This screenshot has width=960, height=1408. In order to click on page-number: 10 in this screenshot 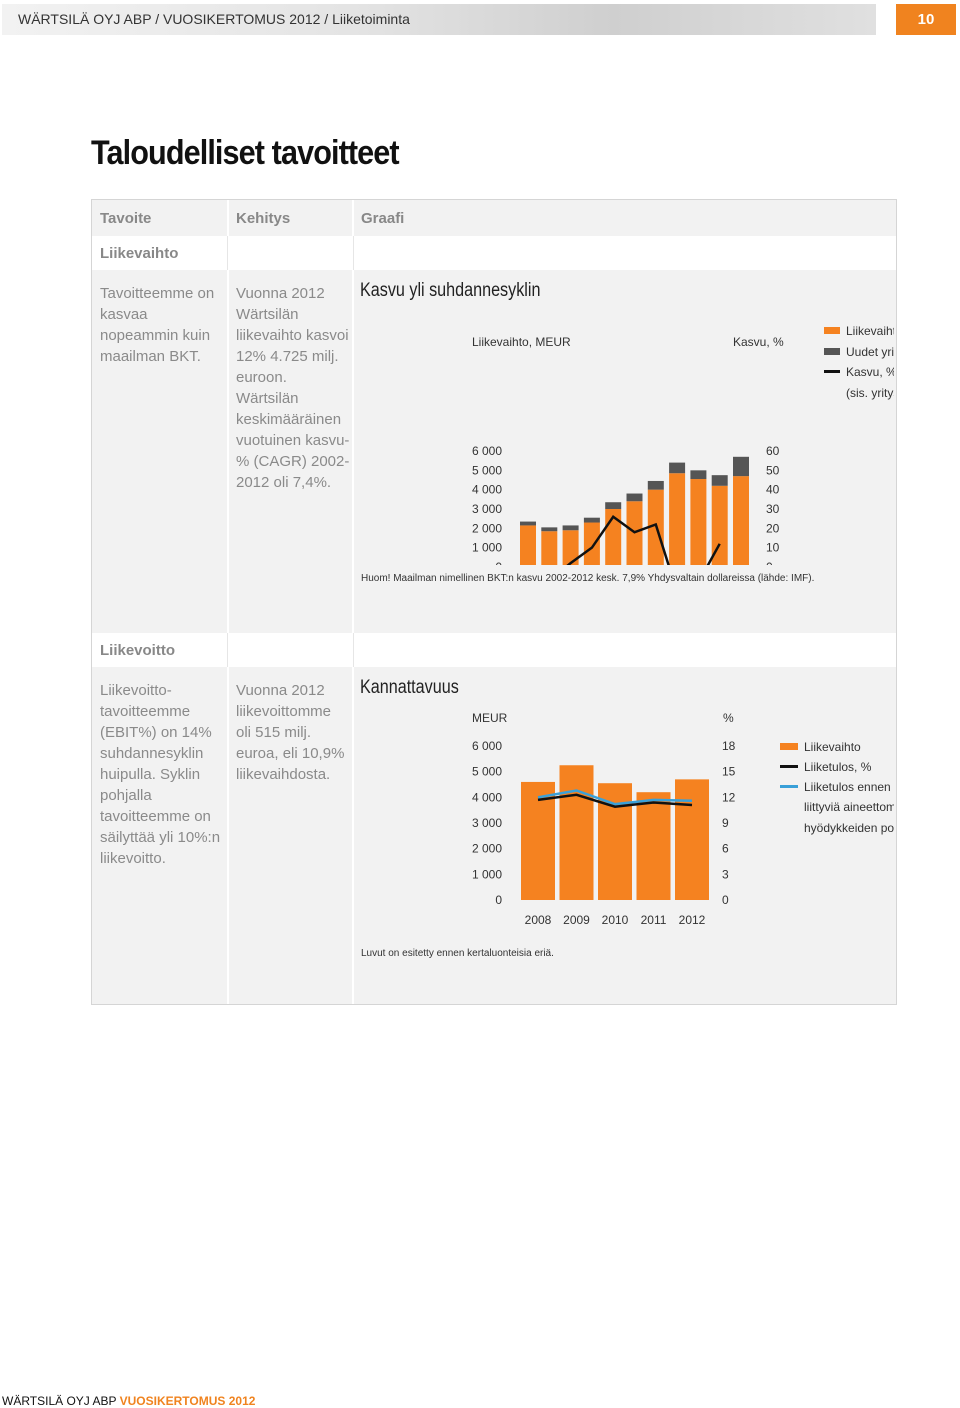, I will do `click(926, 19)`.